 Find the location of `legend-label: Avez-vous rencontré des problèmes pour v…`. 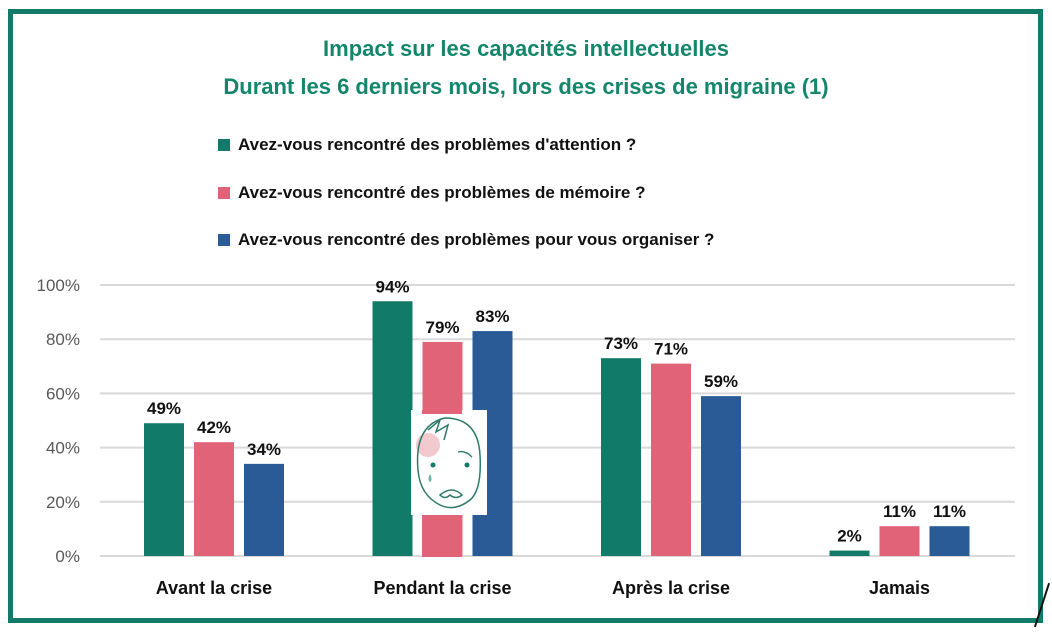

legend-label: Avez-vous rencontré des problèmes pour v… is located at coordinates (476, 239).